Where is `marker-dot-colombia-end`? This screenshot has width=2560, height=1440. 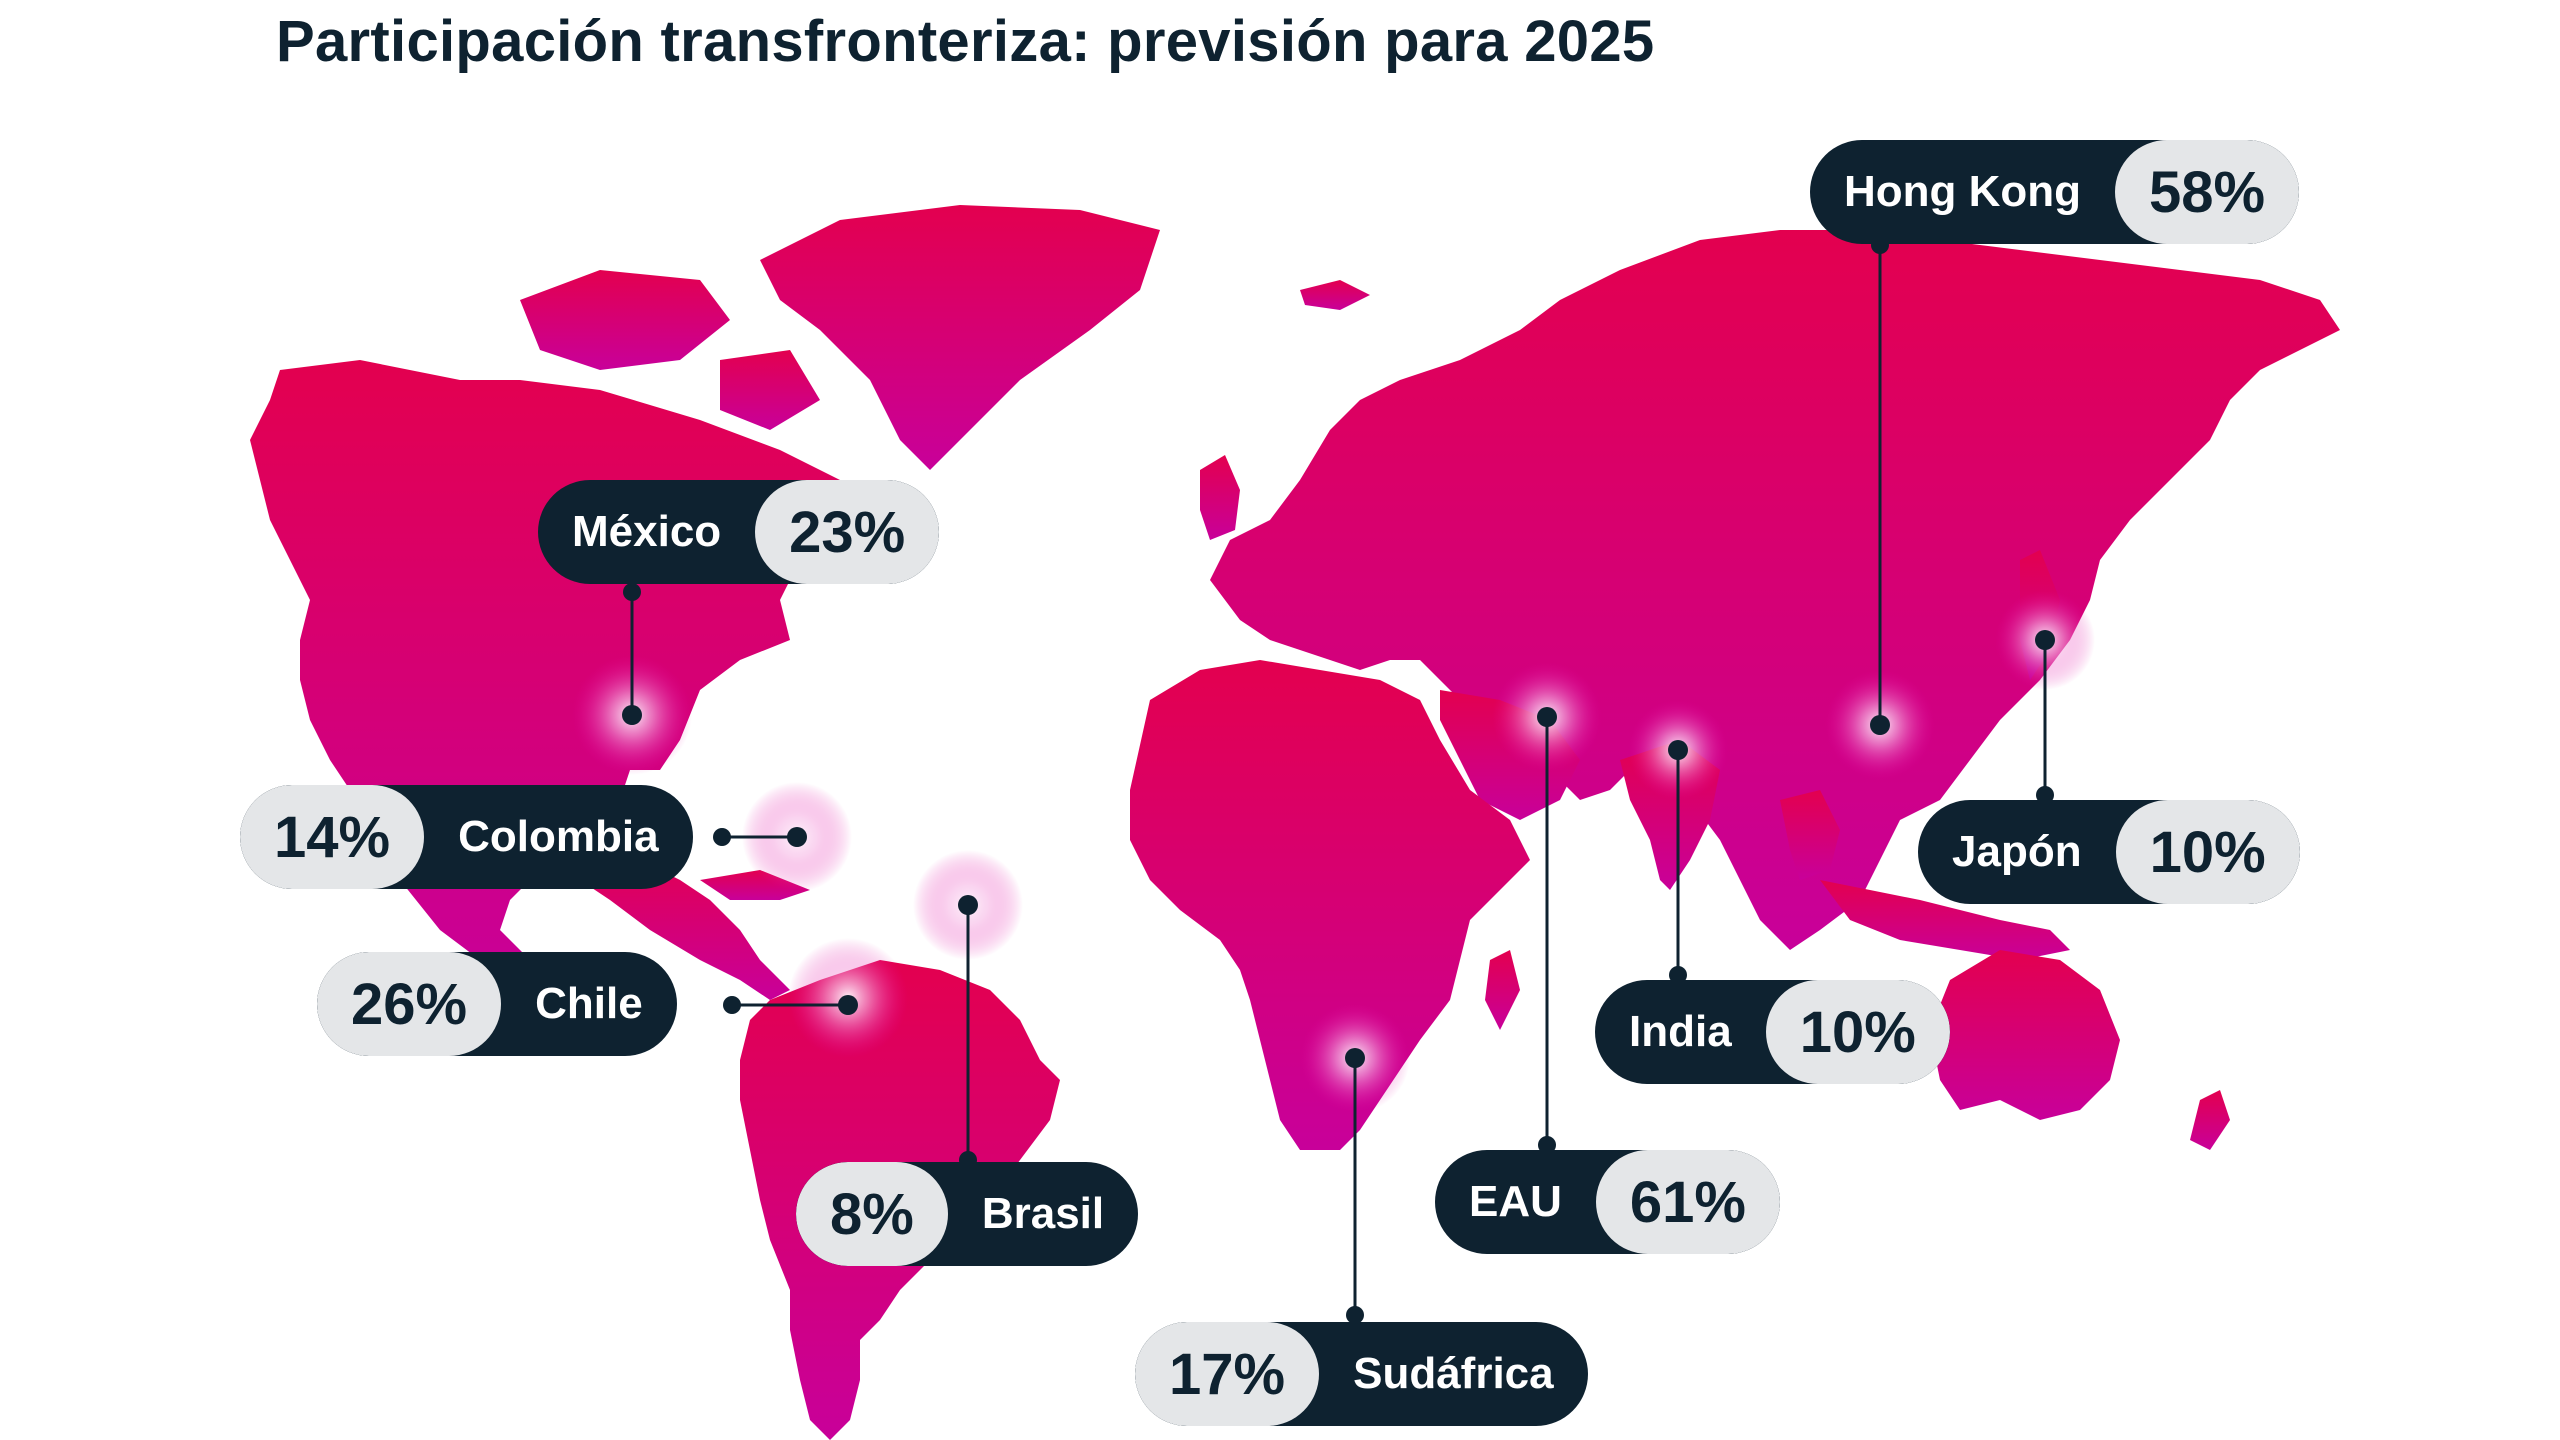 marker-dot-colombia-end is located at coordinates (722, 837).